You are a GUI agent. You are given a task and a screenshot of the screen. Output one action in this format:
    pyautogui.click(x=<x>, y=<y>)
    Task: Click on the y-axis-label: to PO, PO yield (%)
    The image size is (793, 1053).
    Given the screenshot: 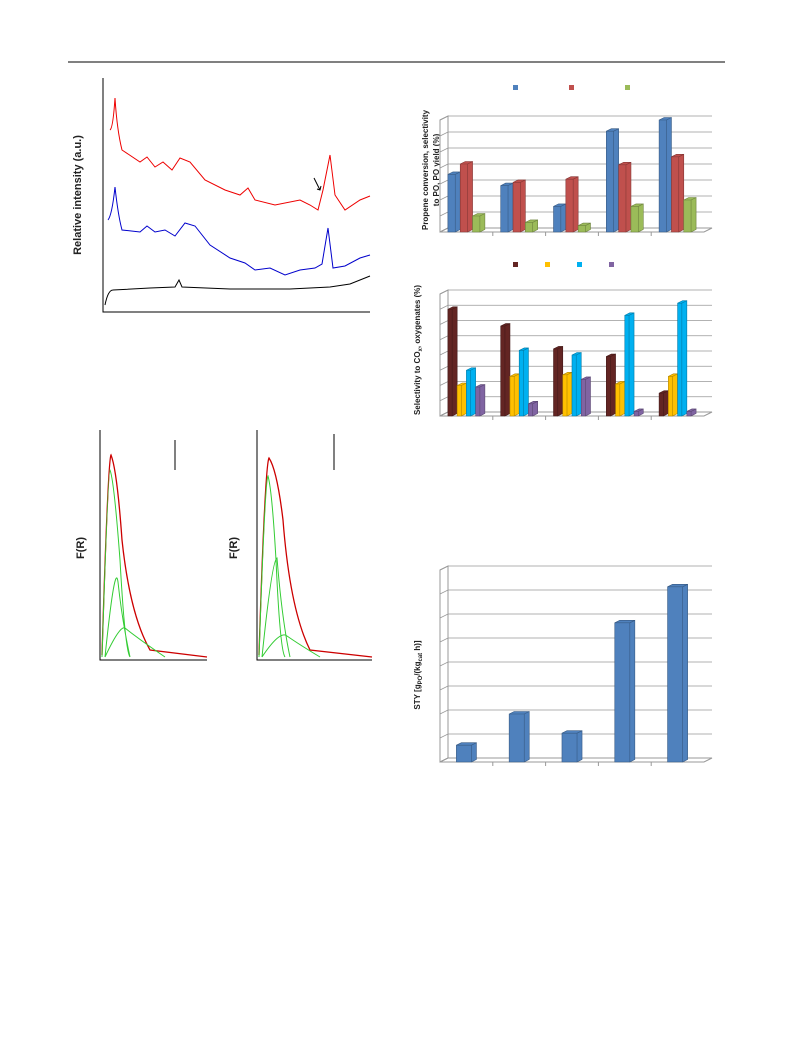 What is the action you would take?
    pyautogui.click(x=436, y=169)
    